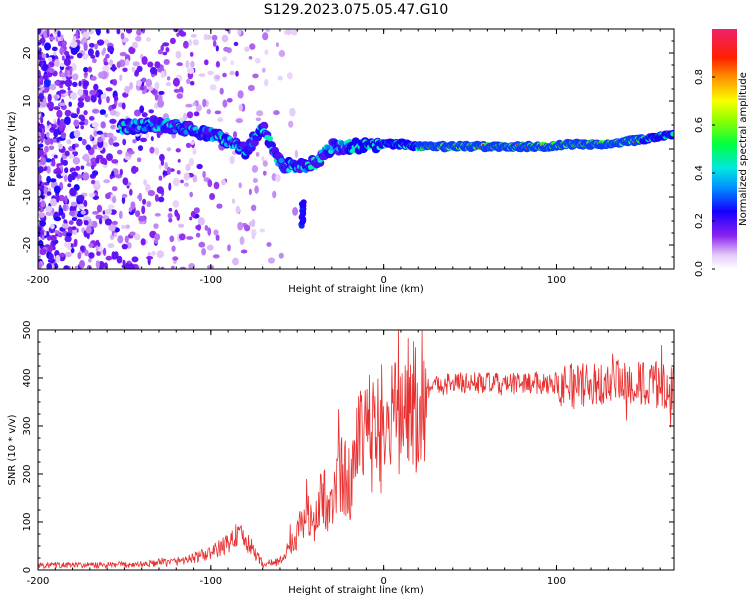 The width and height of the screenshot is (750, 600). What do you see at coordinates (27, 245) in the screenshot?
I see `y-tick-label: -20` at bounding box center [27, 245].